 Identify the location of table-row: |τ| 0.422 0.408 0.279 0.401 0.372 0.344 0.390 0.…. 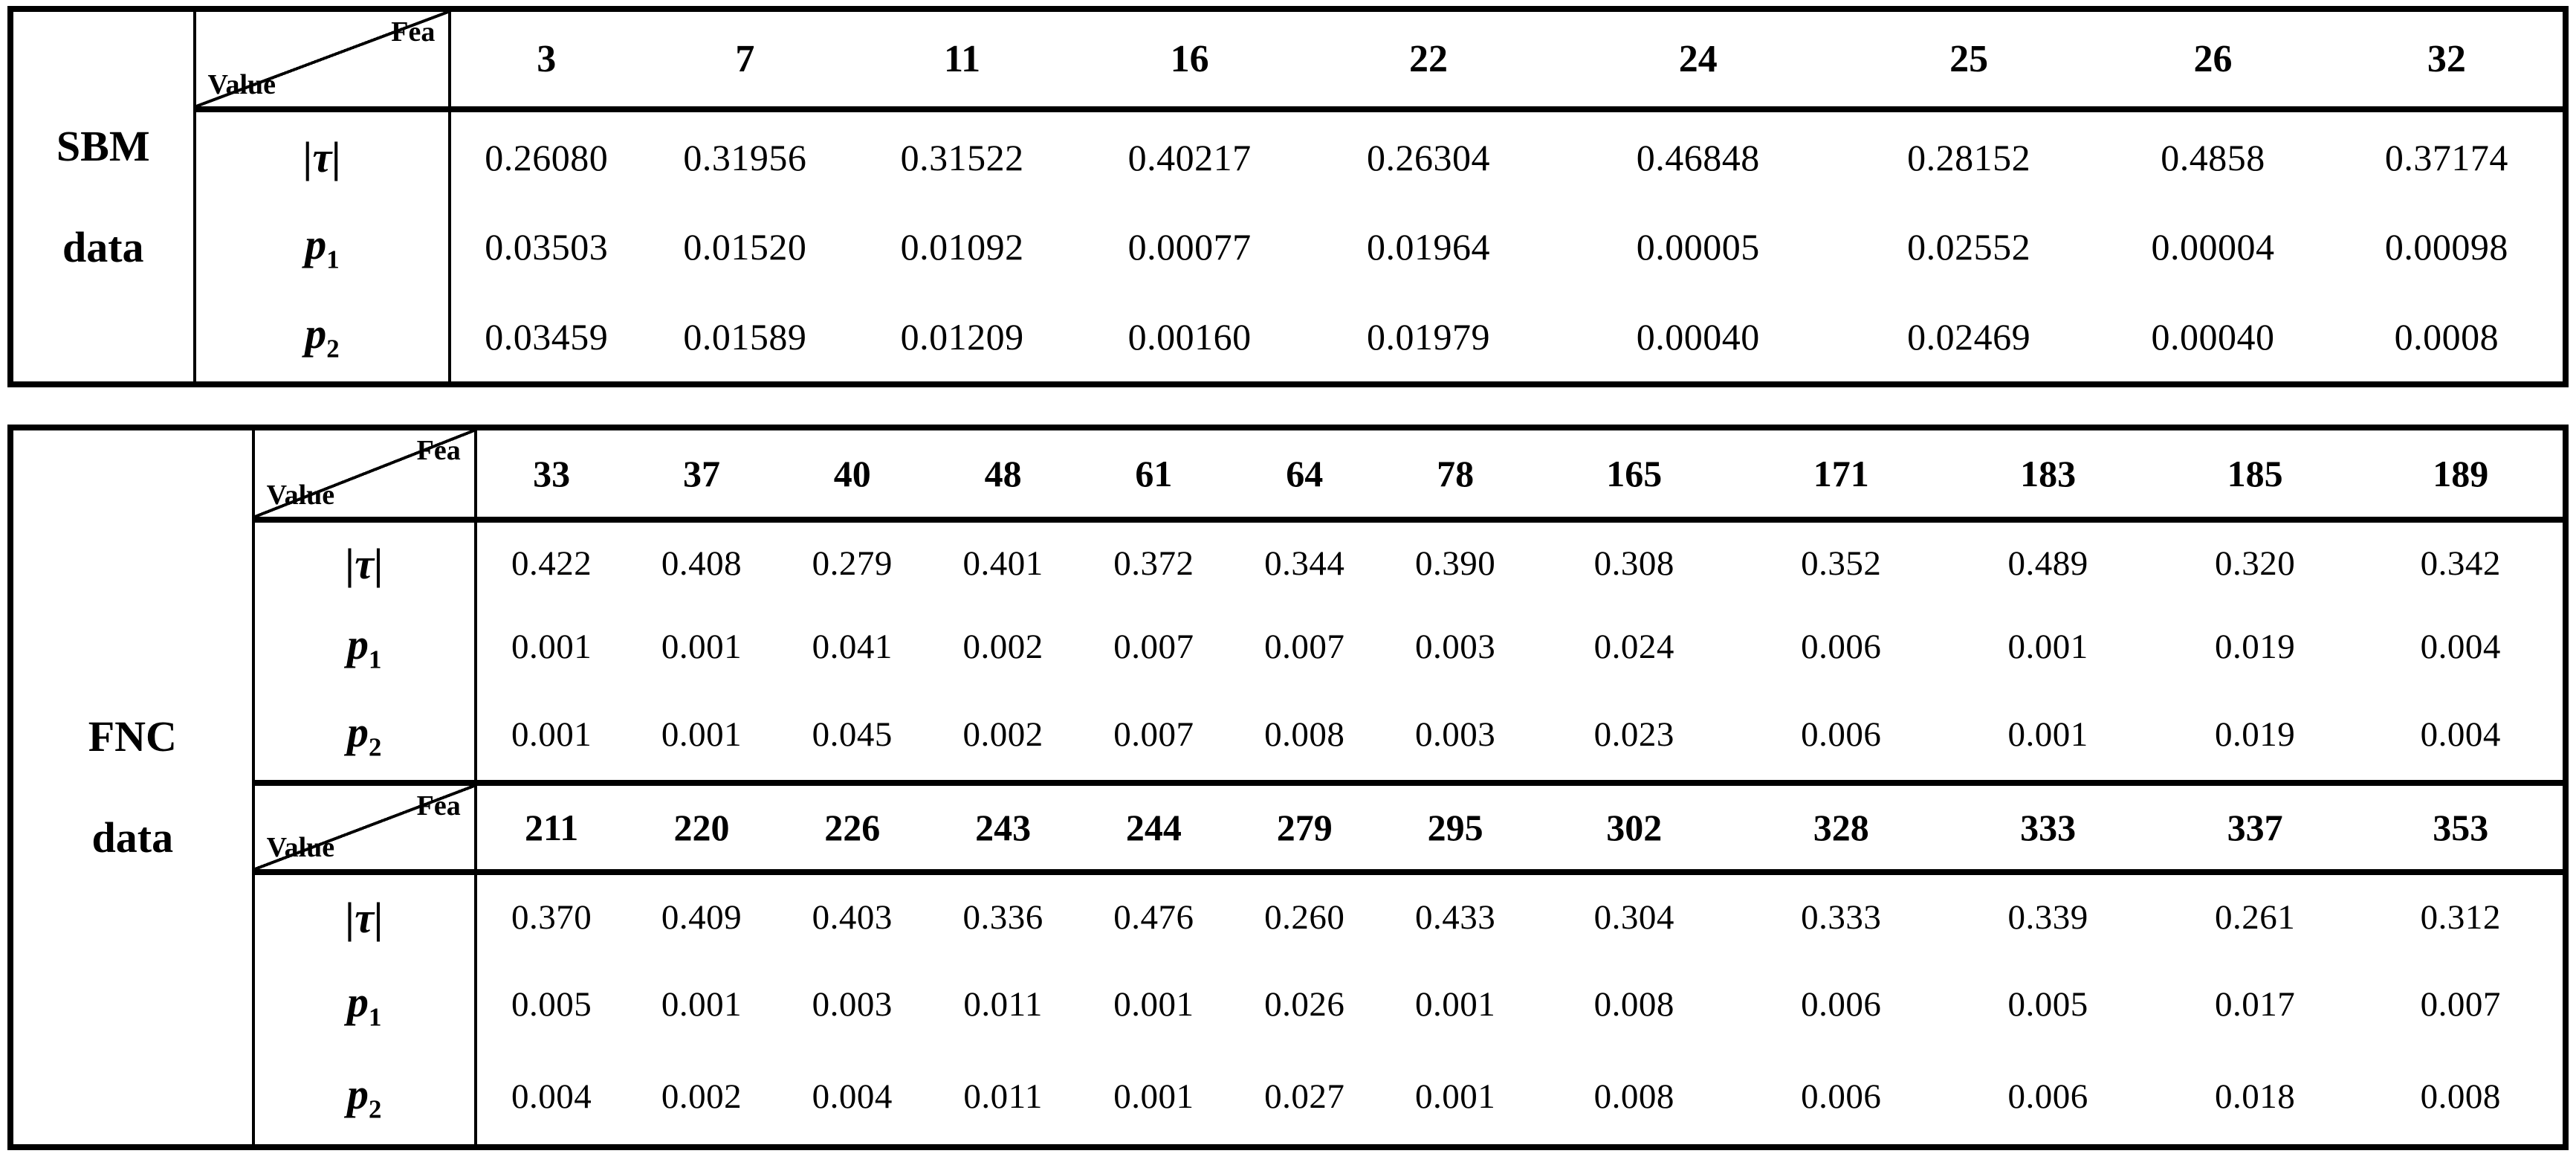
(1288, 562).